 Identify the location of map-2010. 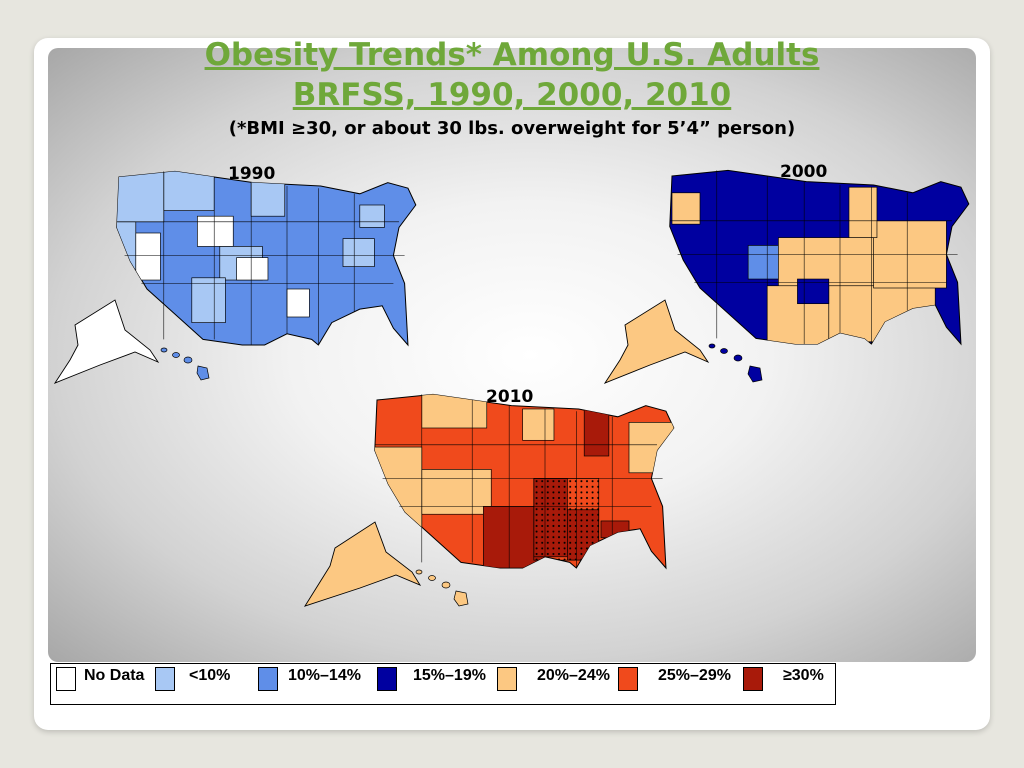
(524, 481).